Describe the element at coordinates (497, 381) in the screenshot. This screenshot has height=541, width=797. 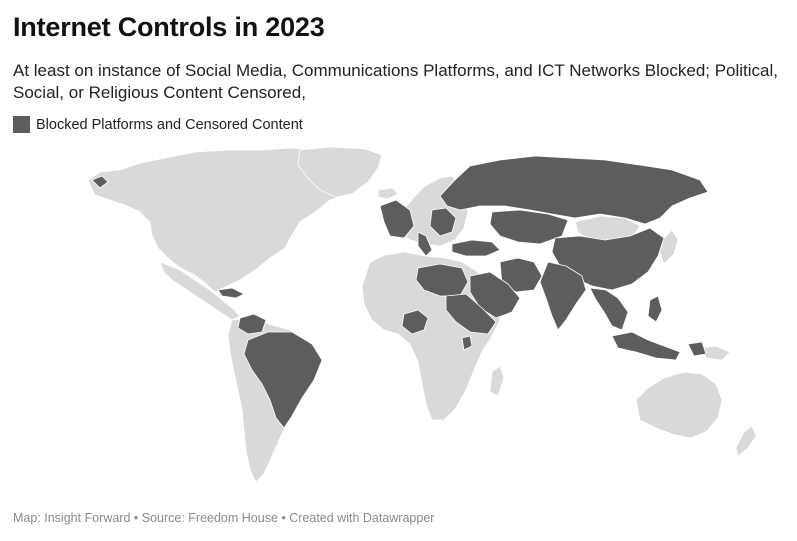
I see `region-madagascar` at that location.